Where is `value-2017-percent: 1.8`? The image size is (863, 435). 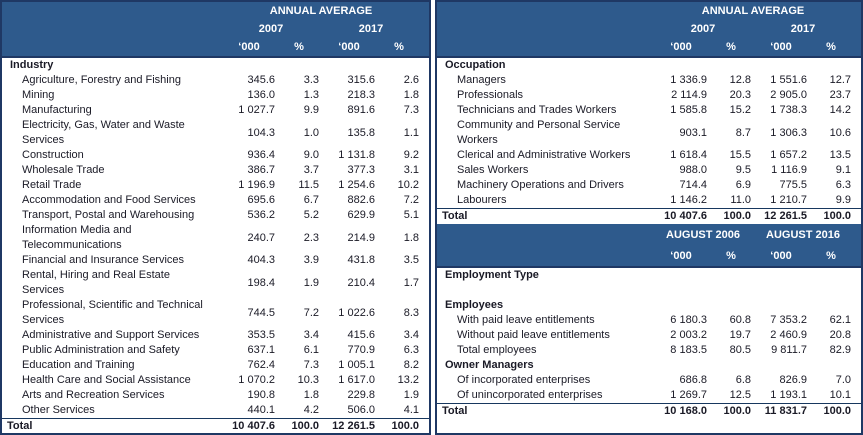 value-2017-percent: 1.8 is located at coordinates (411, 95).